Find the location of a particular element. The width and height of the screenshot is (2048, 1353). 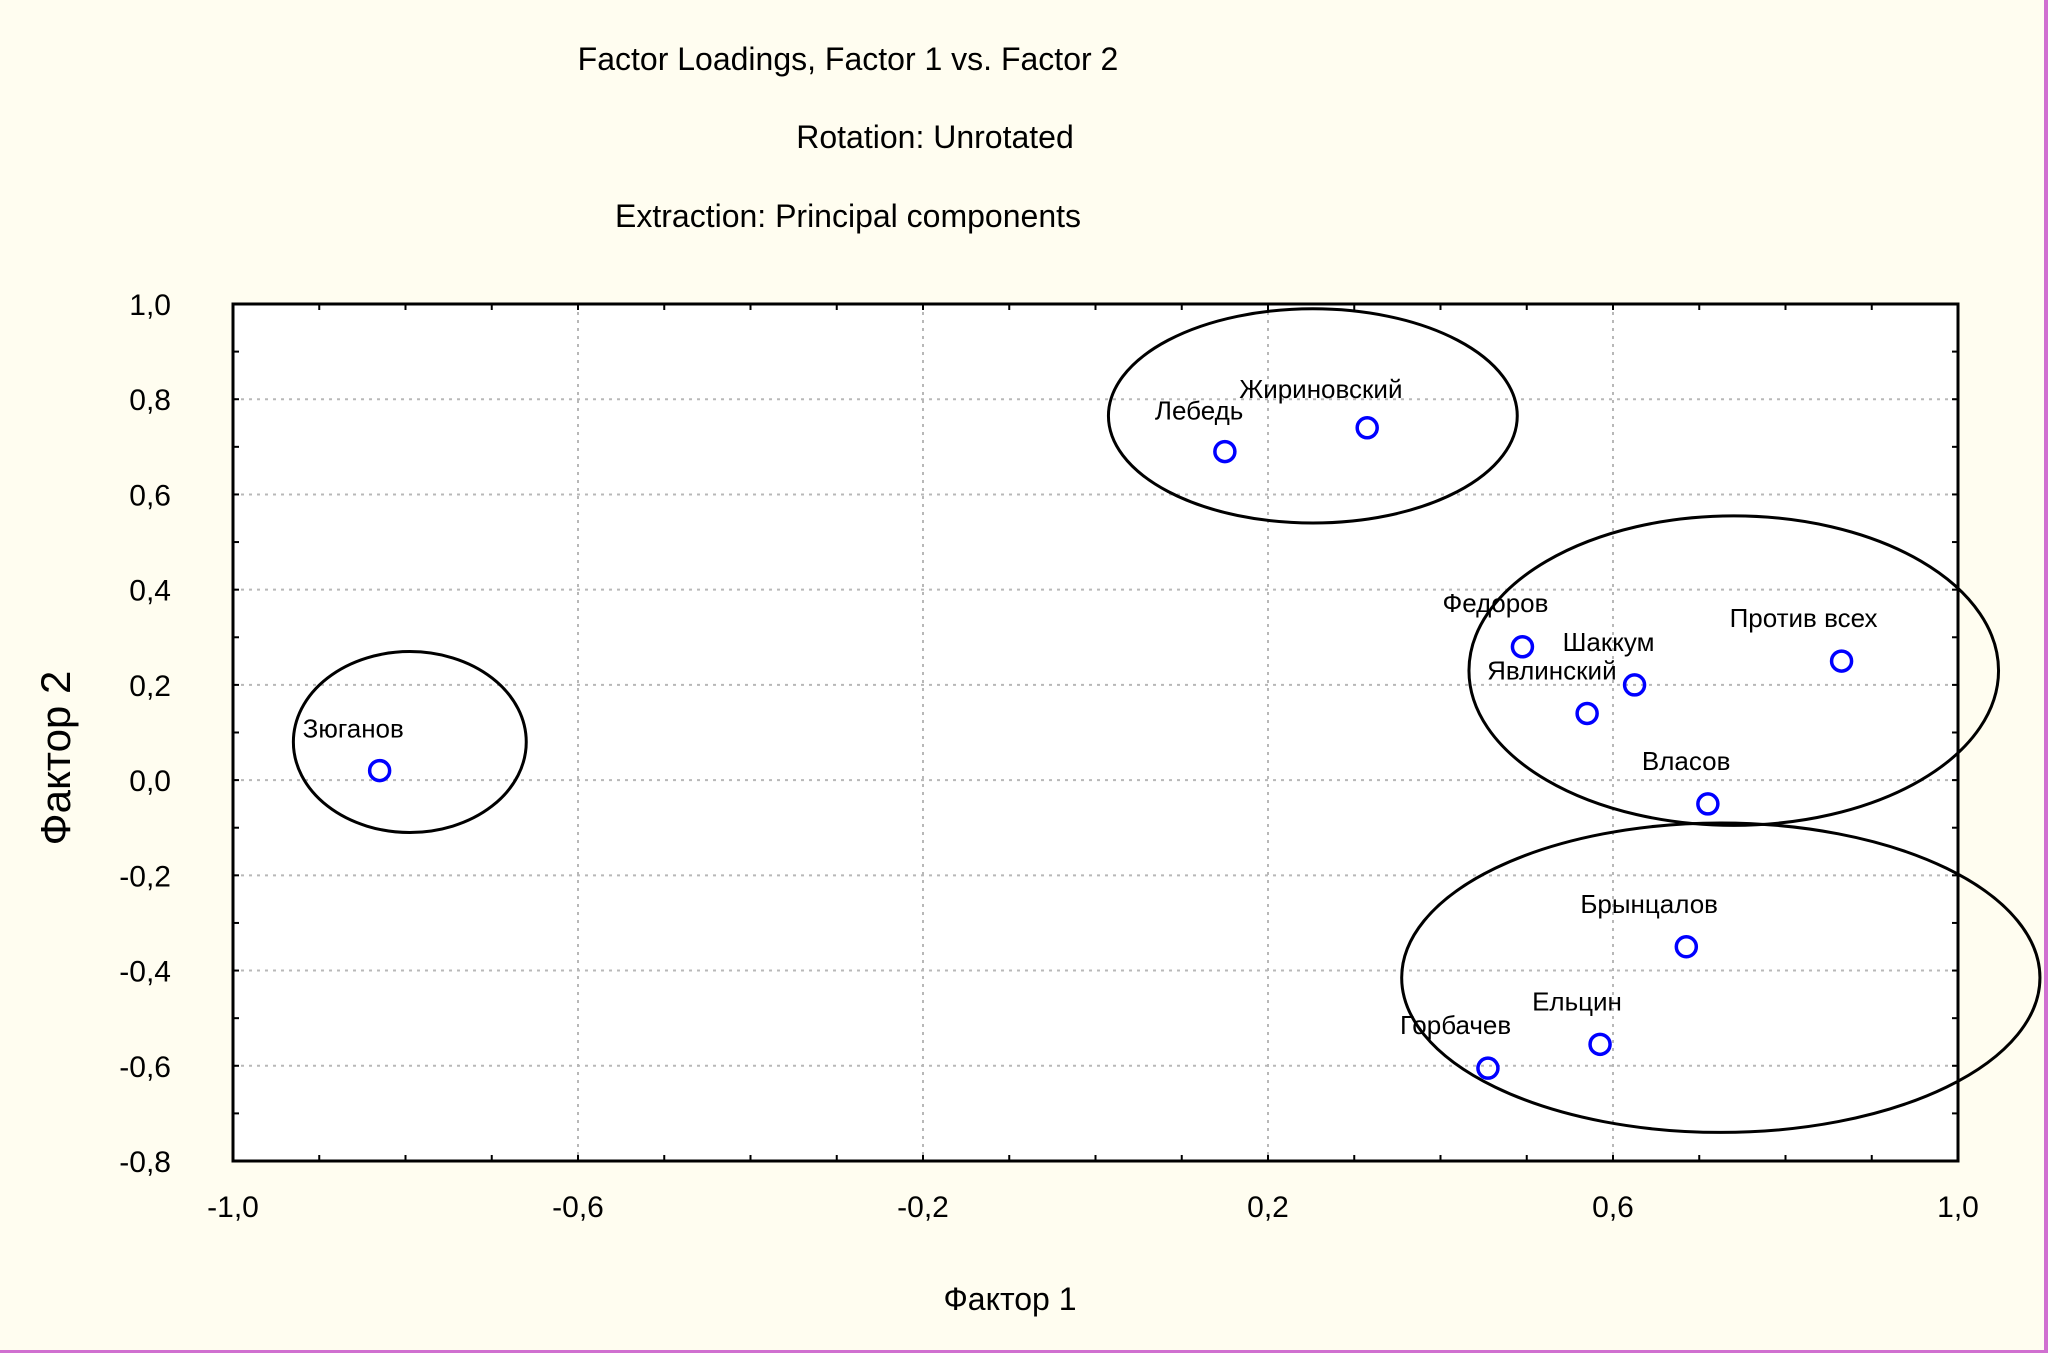

point-label: Власов is located at coordinates (1686, 761).